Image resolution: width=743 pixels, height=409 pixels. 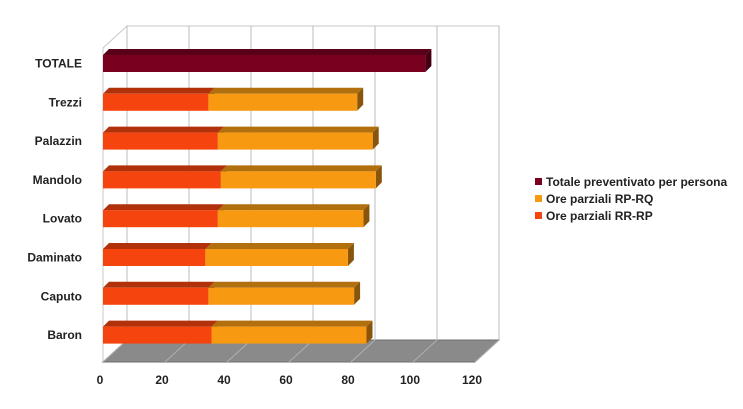 I want to click on legend-label: Totale preventivato per persona, so click(x=636, y=182).